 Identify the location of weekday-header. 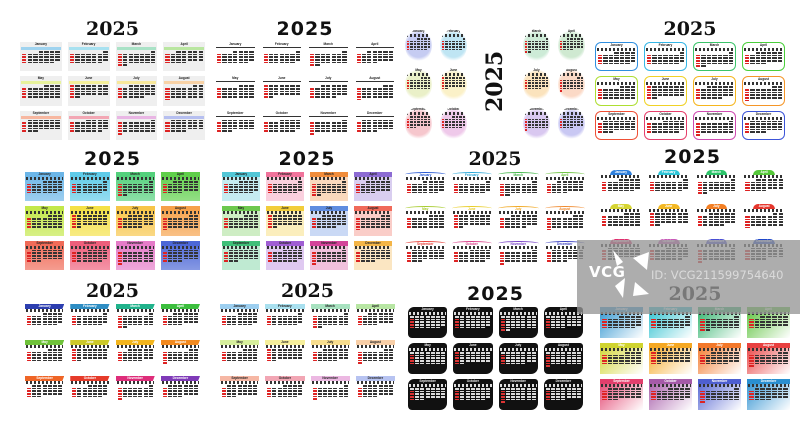
(536, 35).